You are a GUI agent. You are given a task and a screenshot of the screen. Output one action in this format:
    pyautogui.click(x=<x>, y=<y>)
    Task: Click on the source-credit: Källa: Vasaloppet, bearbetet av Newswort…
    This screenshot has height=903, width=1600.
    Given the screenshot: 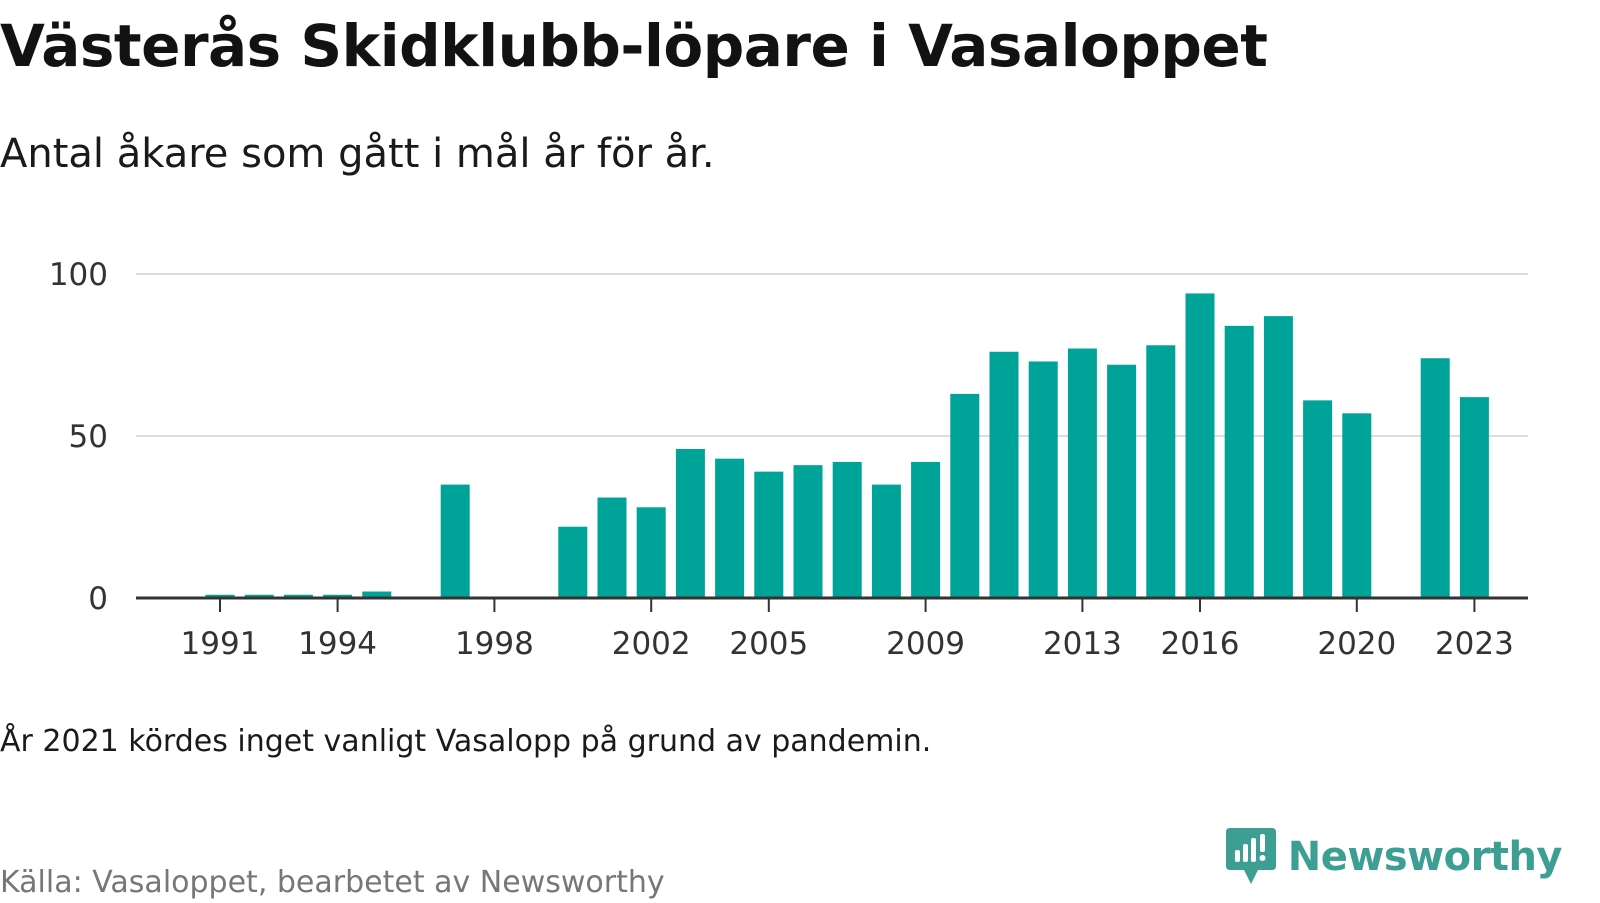 What is the action you would take?
    pyautogui.click(x=332, y=882)
    